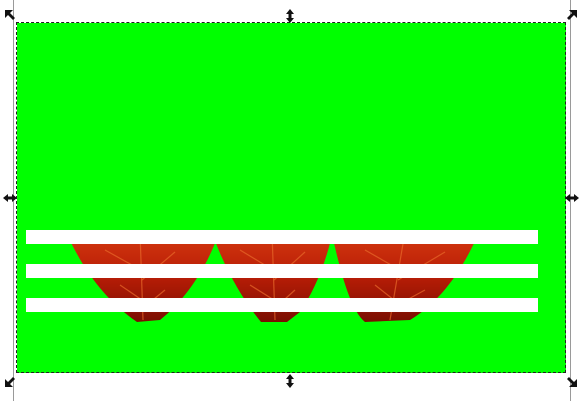 Image resolution: width=584 pixels, height=401 pixels. I want to click on scale-e-icon, so click(572, 198).